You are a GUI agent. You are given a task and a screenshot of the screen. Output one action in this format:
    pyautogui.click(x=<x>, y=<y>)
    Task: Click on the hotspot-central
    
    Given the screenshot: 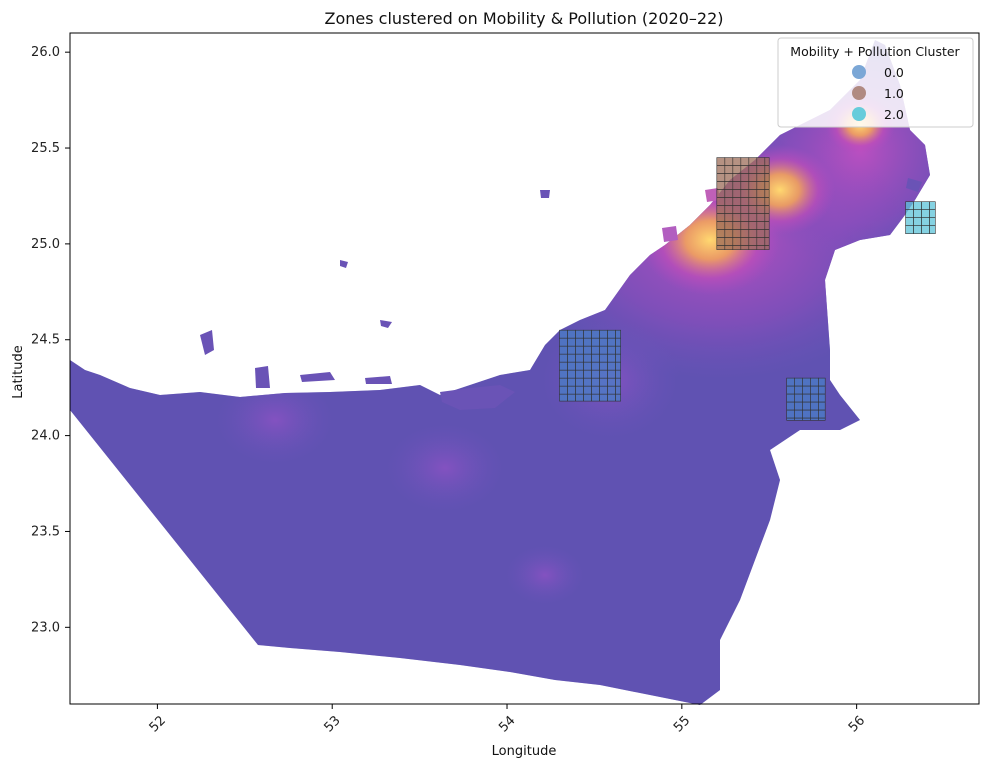 What is the action you would take?
    pyautogui.click(x=445, y=468)
    